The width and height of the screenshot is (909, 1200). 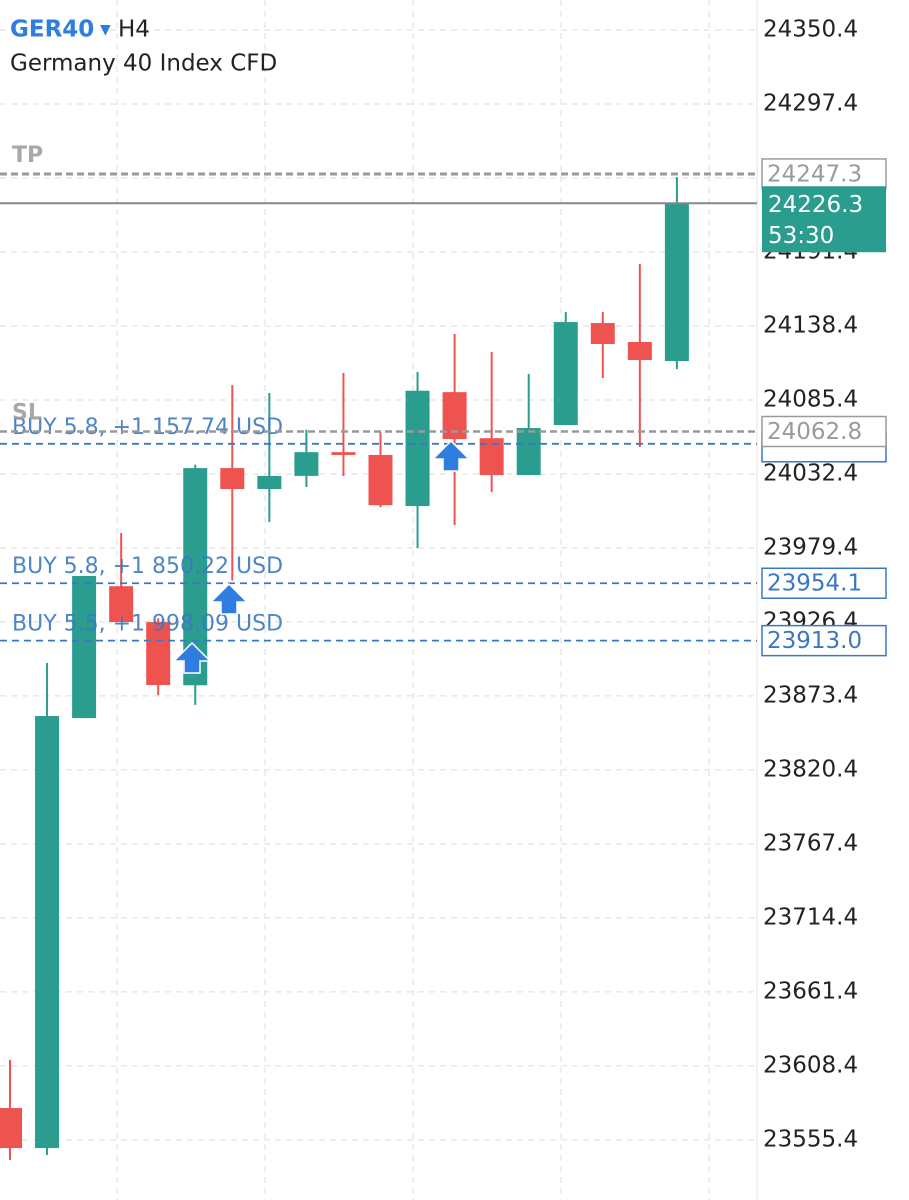 What do you see at coordinates (810, 104) in the screenshot?
I see `y-tick-label: 24297.4` at bounding box center [810, 104].